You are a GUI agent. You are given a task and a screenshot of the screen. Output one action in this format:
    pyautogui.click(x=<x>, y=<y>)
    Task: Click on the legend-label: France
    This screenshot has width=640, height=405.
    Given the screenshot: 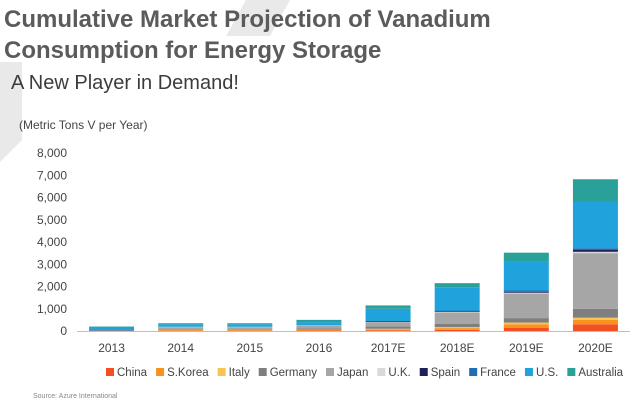 What is the action you would take?
    pyautogui.click(x=498, y=373)
    